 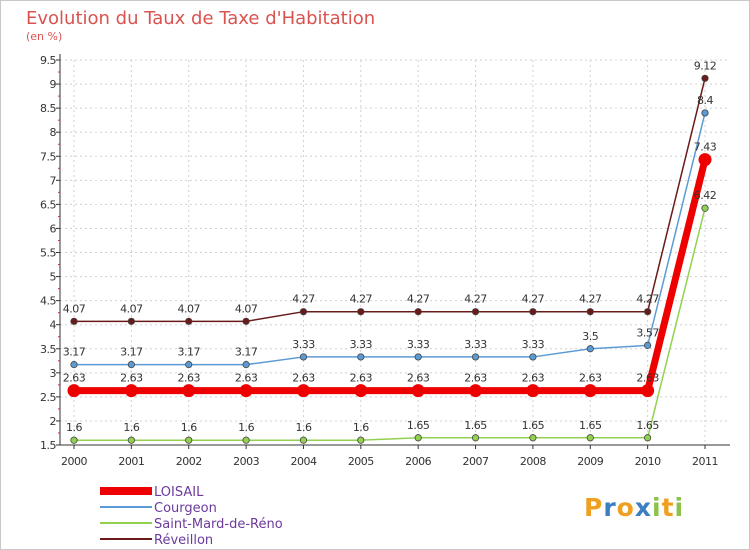 What do you see at coordinates (131, 461) in the screenshot?
I see `x-tick-label: 2001` at bounding box center [131, 461].